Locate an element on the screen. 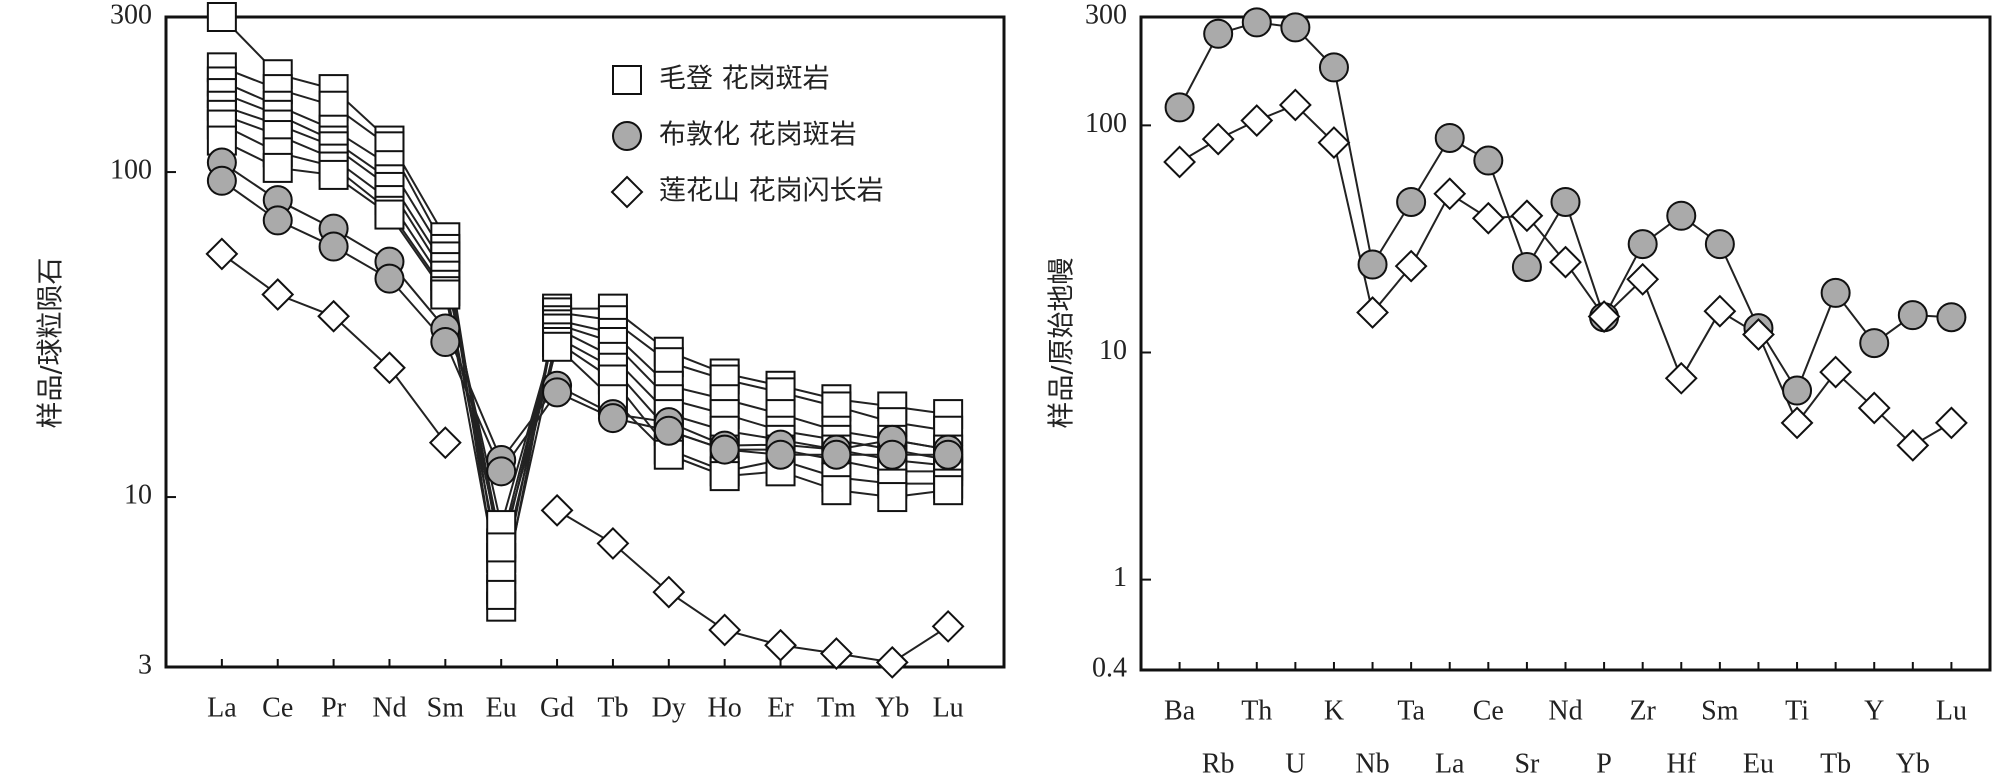 This screenshot has height=780, width=2008. y-tick-label: 3 is located at coordinates (145, 664).